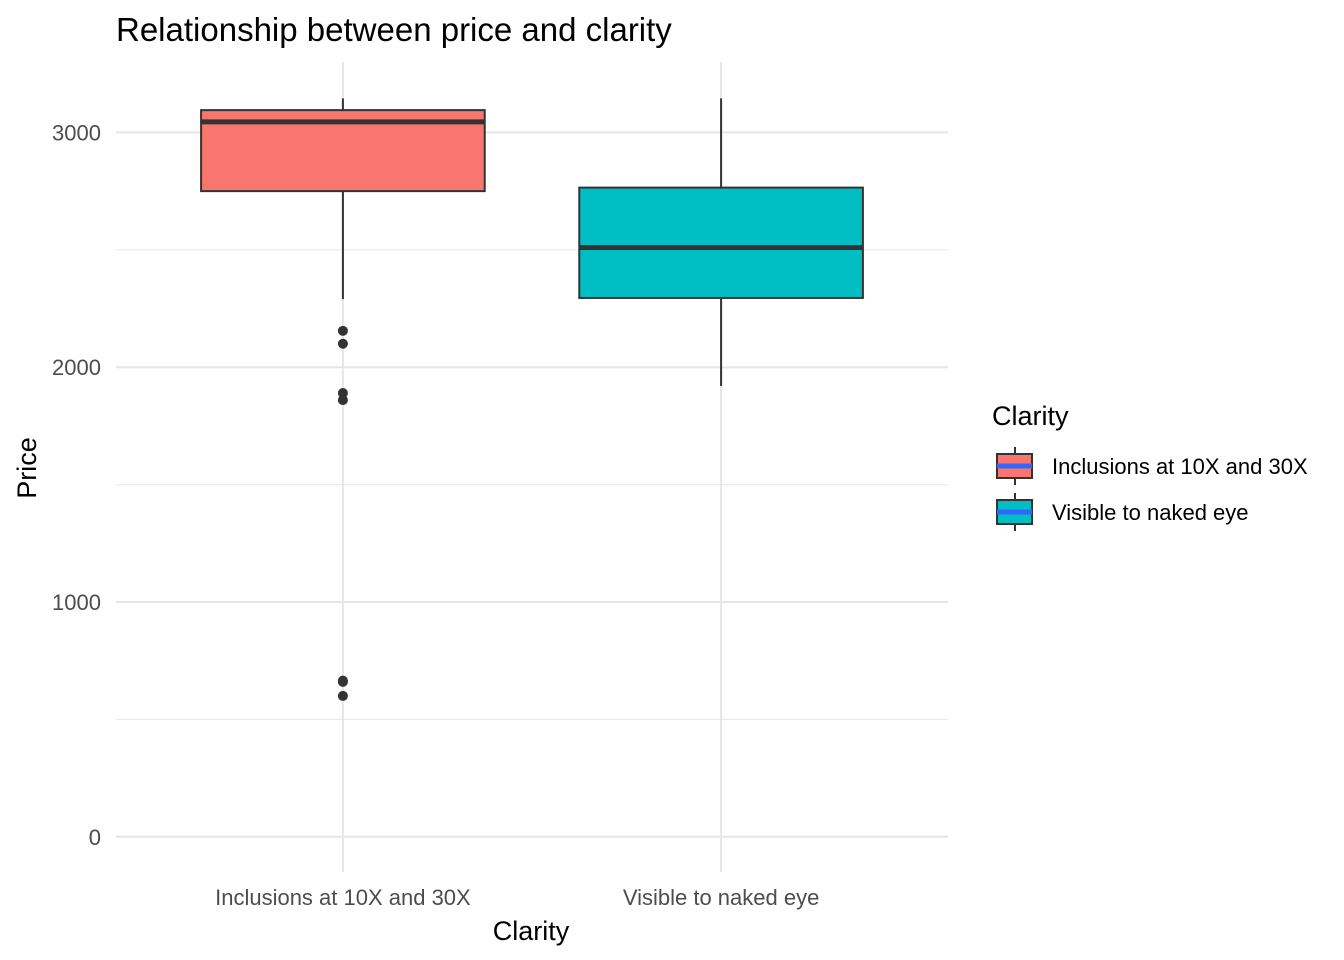  I want to click on legend-label: Inclusions at 10X and 30X, so click(1180, 466).